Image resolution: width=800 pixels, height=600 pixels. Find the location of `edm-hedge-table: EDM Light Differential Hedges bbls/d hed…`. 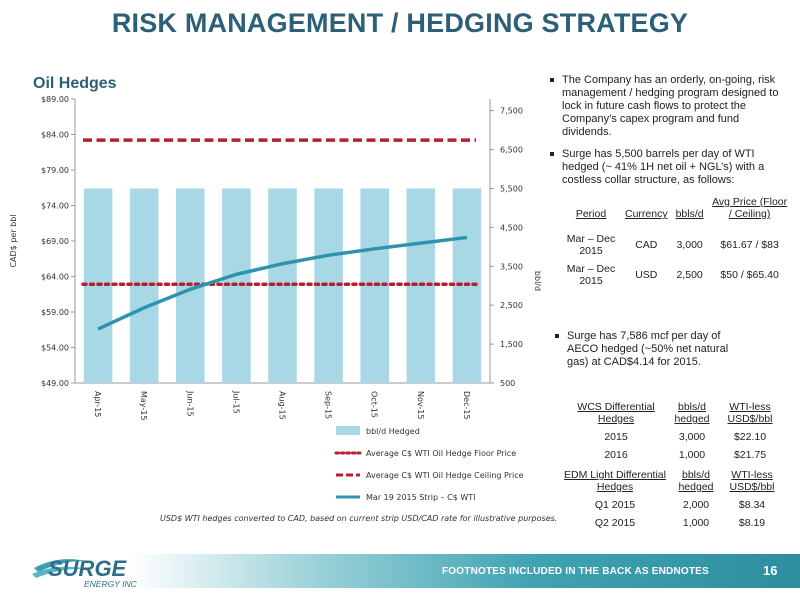

edm-hedge-table: EDM Light Differential Hedges bbls/d hed… is located at coordinates (671, 500).